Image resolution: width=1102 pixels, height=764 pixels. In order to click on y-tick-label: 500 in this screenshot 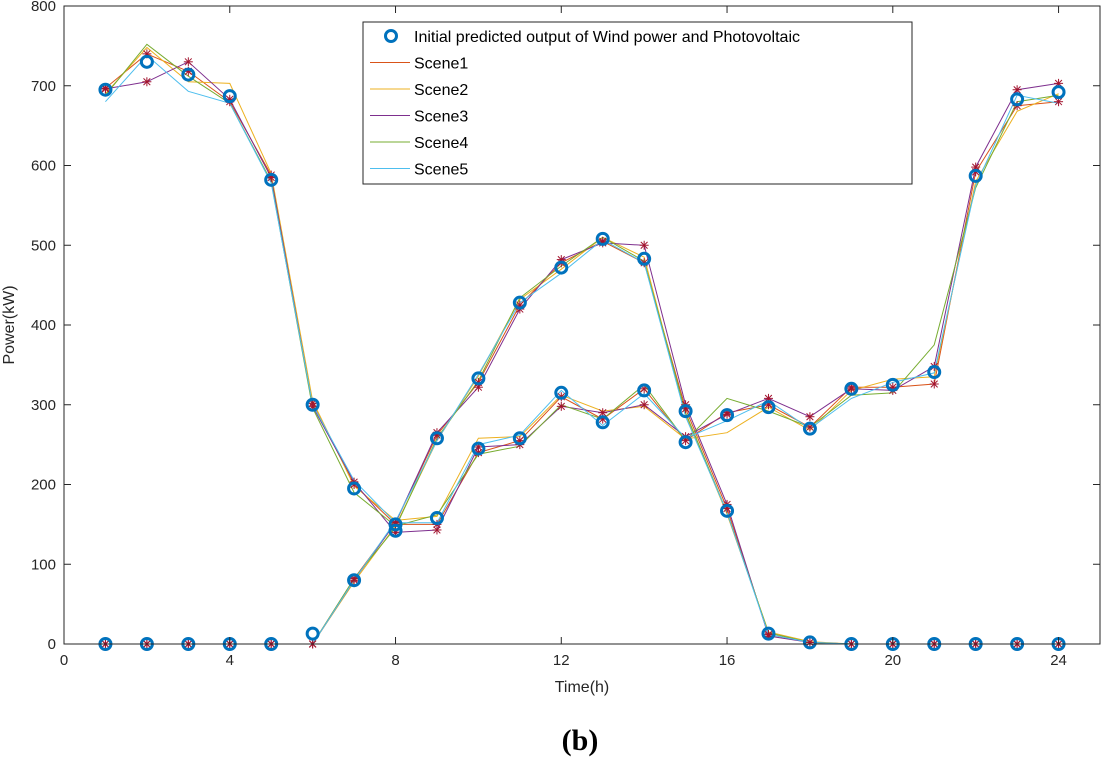, I will do `click(43, 245)`.